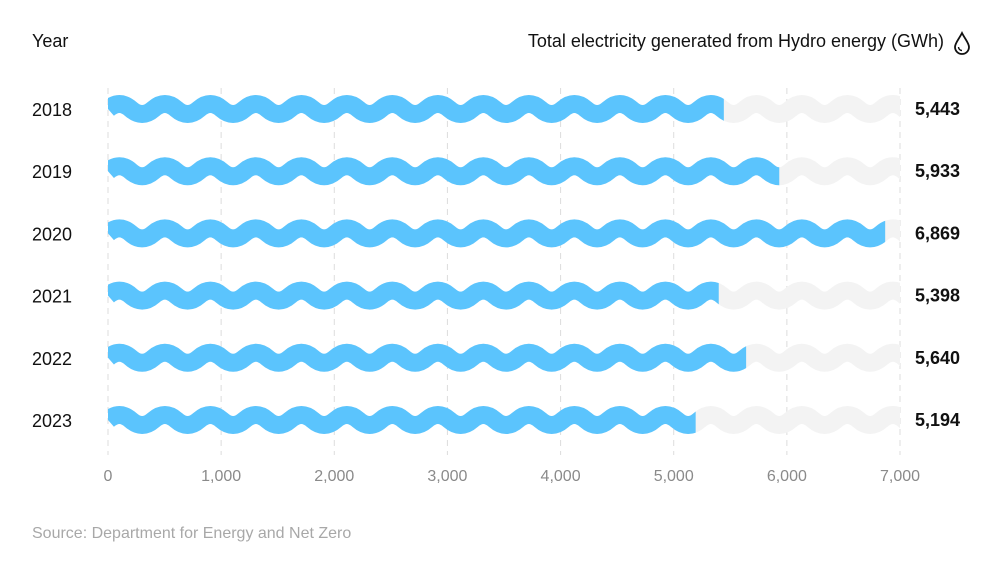  What do you see at coordinates (52, 421) in the screenshot?
I see `category-label: 2023` at bounding box center [52, 421].